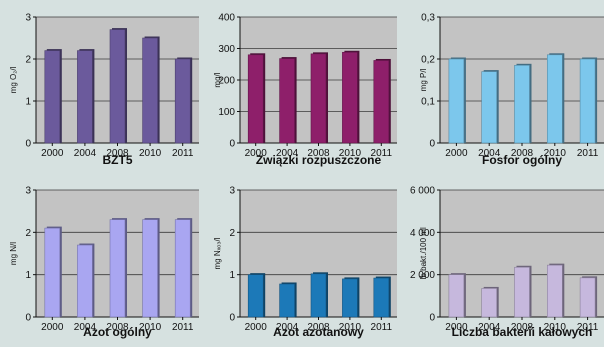 The width and height of the screenshot is (604, 347). I want to click on chart-panel-1: 0 1 2 3 2000 2004 2008 2010 2011 mg O₂/l BZT5, so click(104, 90).